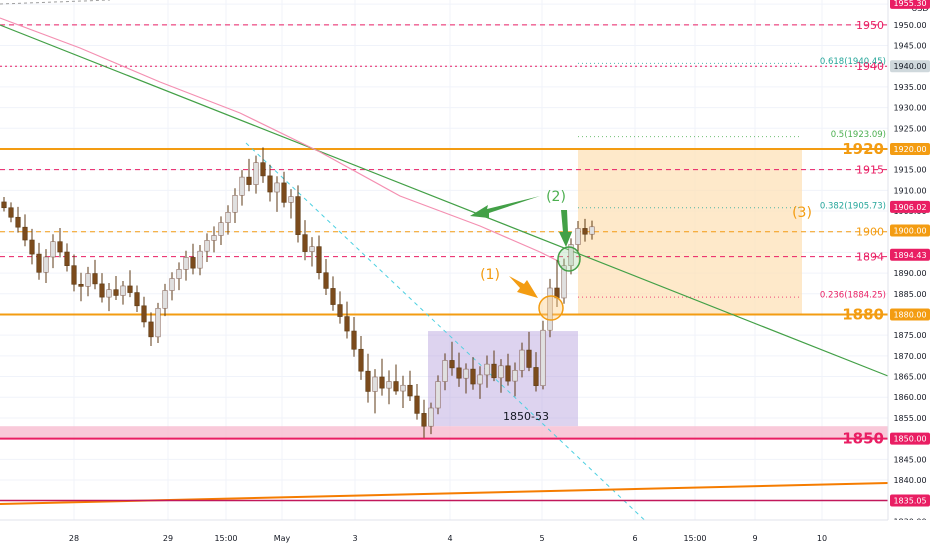  Describe the element at coordinates (74, 538) in the screenshot. I see `time-tick-label: 28` at that location.